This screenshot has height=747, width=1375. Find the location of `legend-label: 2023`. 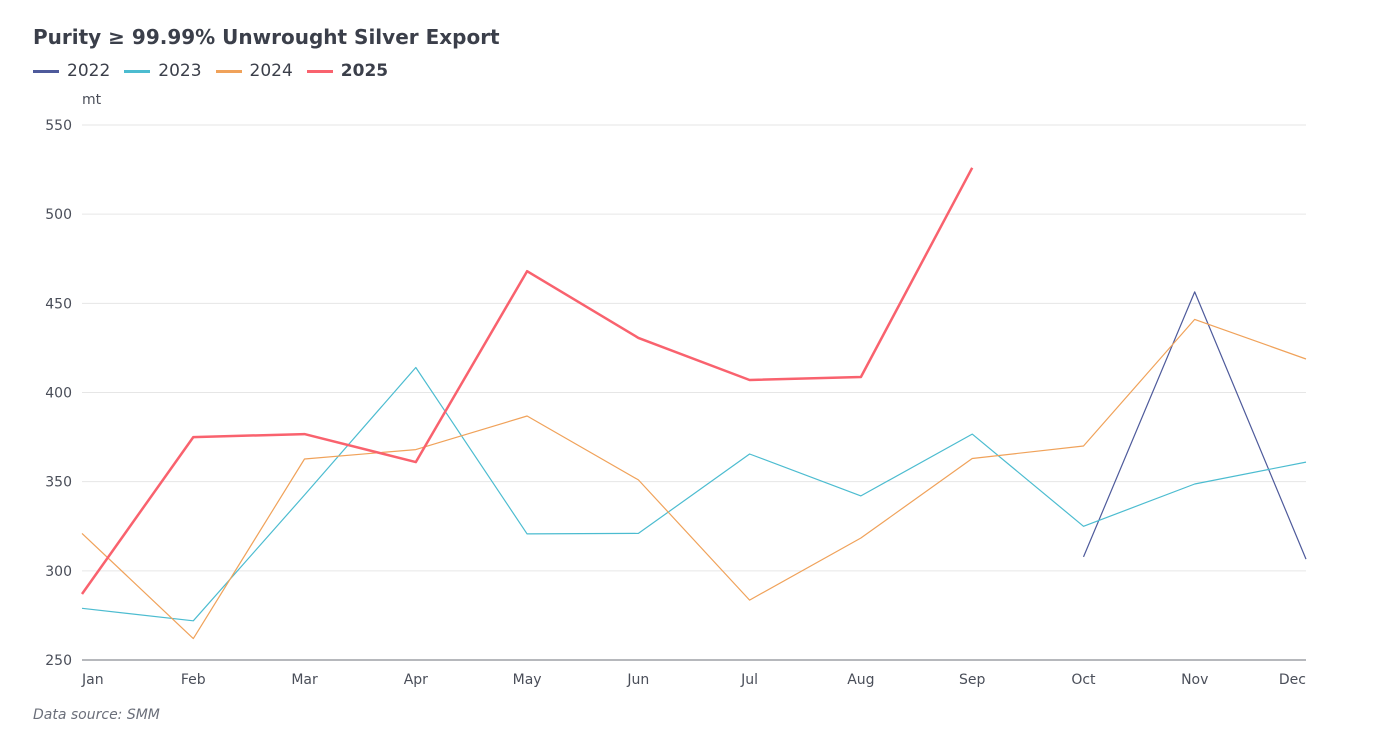

legend-label: 2023 is located at coordinates (180, 71).